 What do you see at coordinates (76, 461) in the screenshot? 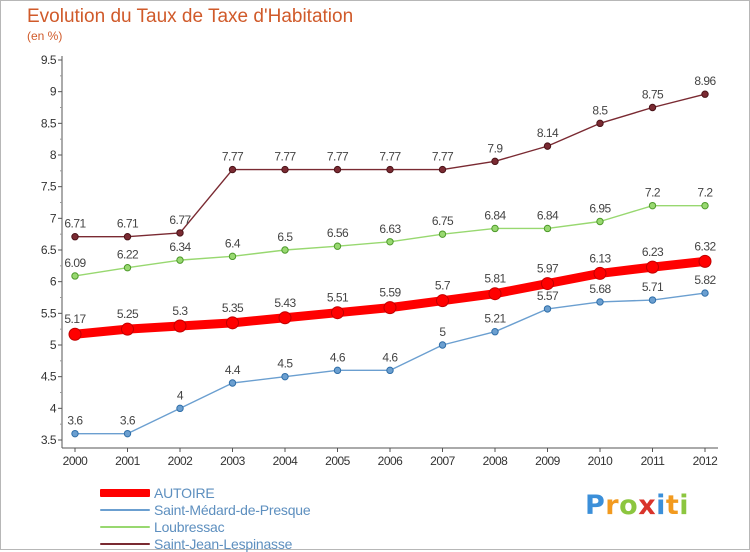
I see `x-tick-label: 2000` at bounding box center [76, 461].